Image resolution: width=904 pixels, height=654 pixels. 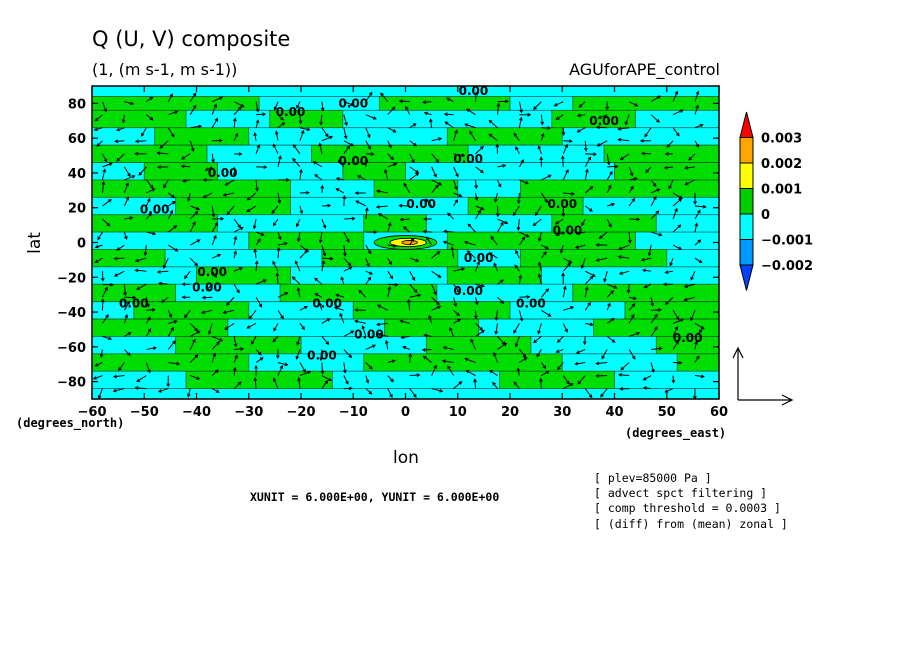 What do you see at coordinates (531, 303) in the screenshot?
I see `contour-label-17: 0.00` at bounding box center [531, 303].